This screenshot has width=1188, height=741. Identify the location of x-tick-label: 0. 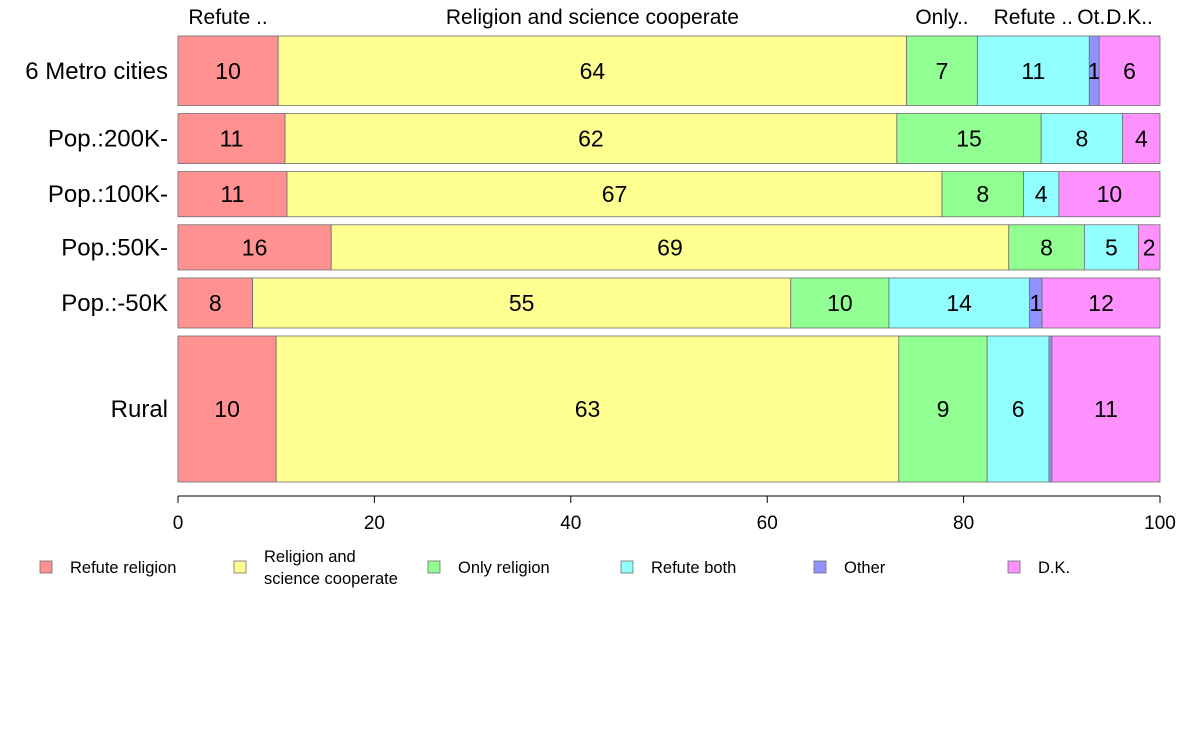
(178, 523).